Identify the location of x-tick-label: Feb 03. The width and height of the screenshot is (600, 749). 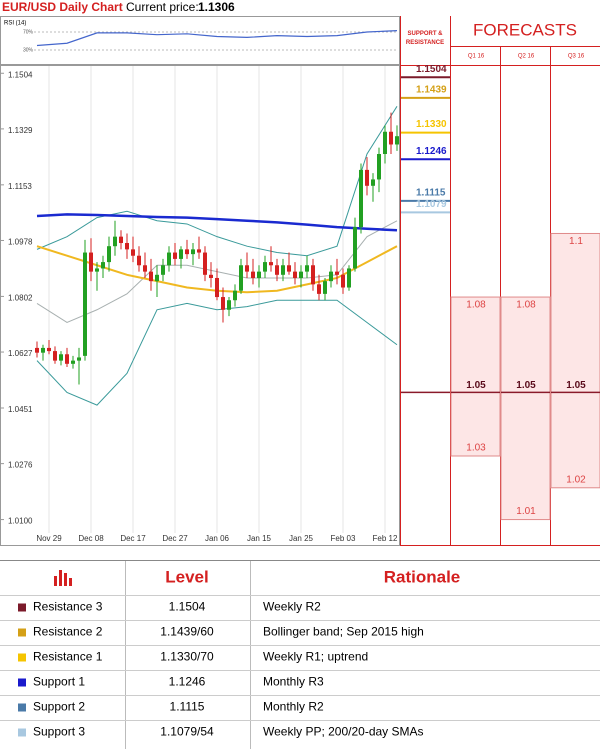
(343, 538).